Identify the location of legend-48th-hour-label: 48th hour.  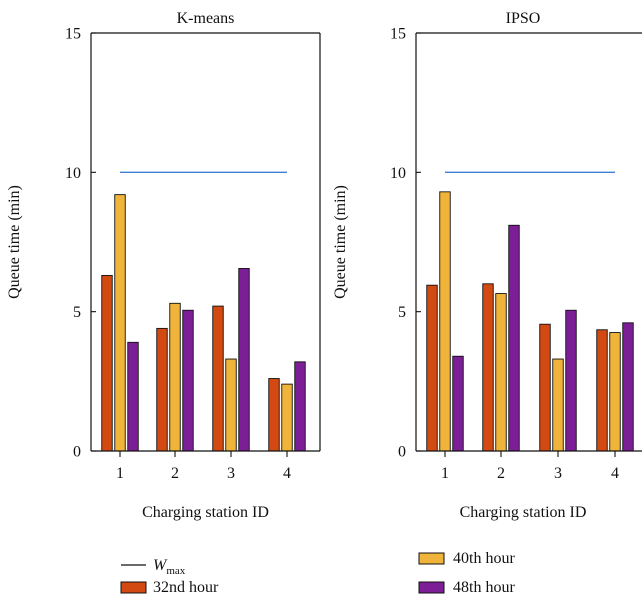
(484, 587).